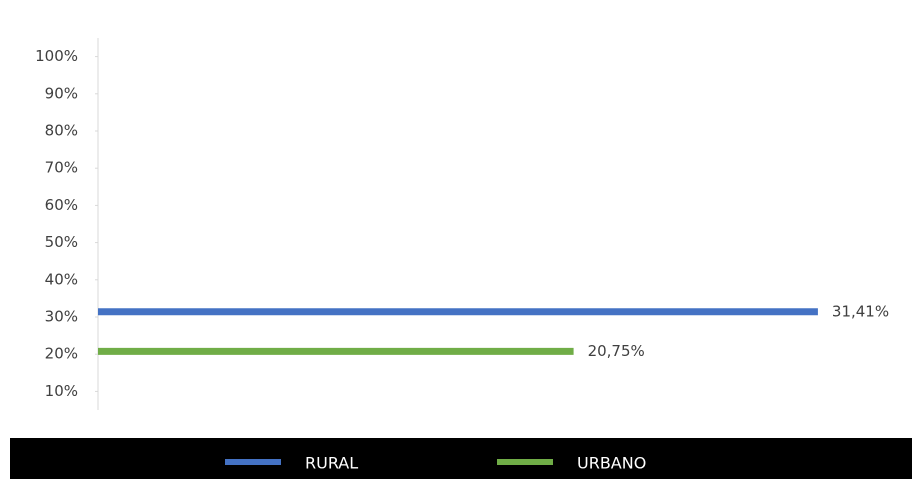  I want to click on y-tick-label: 70%, so click(61, 168).